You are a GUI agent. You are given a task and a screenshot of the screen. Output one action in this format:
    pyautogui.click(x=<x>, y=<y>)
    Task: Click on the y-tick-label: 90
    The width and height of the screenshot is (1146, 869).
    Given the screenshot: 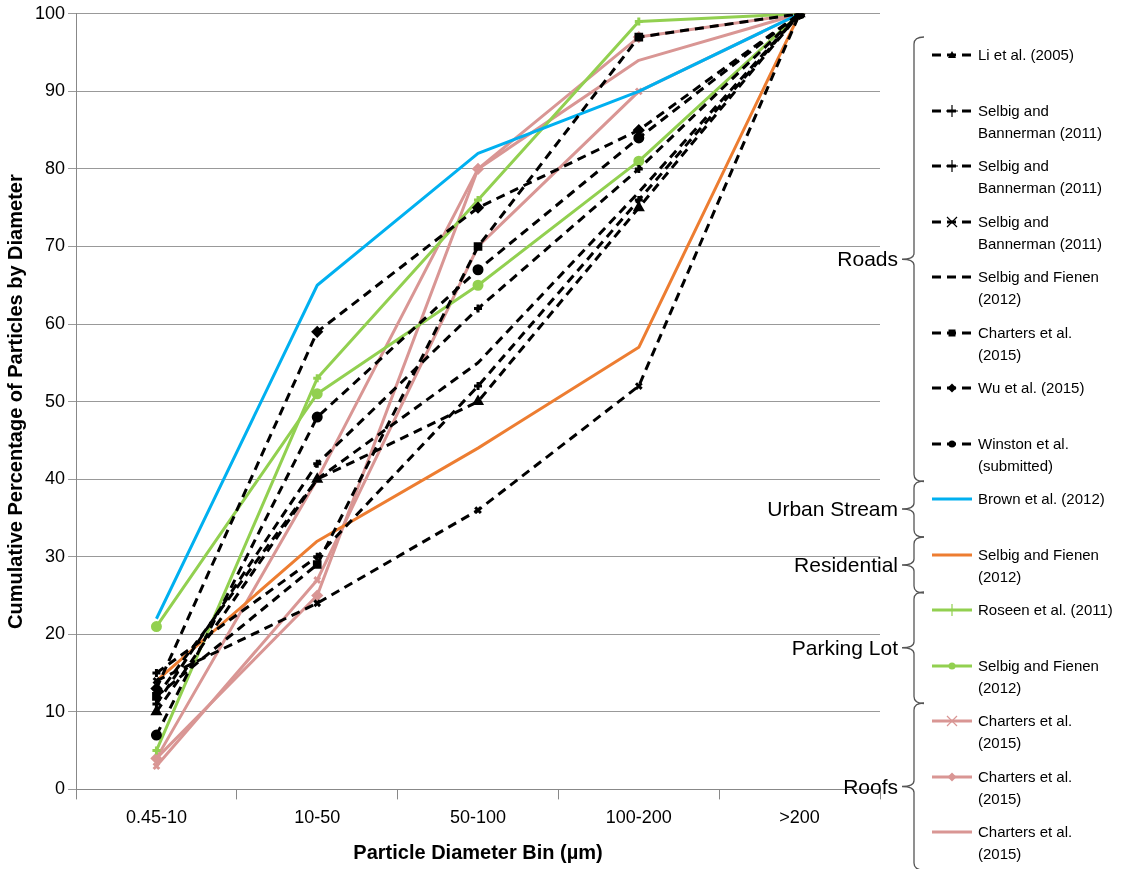 What is the action you would take?
    pyautogui.click(x=55, y=90)
    